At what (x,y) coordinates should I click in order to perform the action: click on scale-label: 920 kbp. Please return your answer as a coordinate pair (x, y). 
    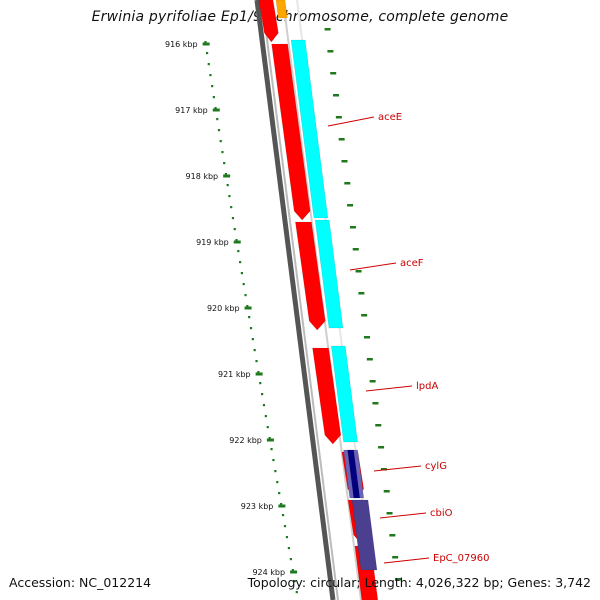
    Looking at the image, I should click on (223, 308).